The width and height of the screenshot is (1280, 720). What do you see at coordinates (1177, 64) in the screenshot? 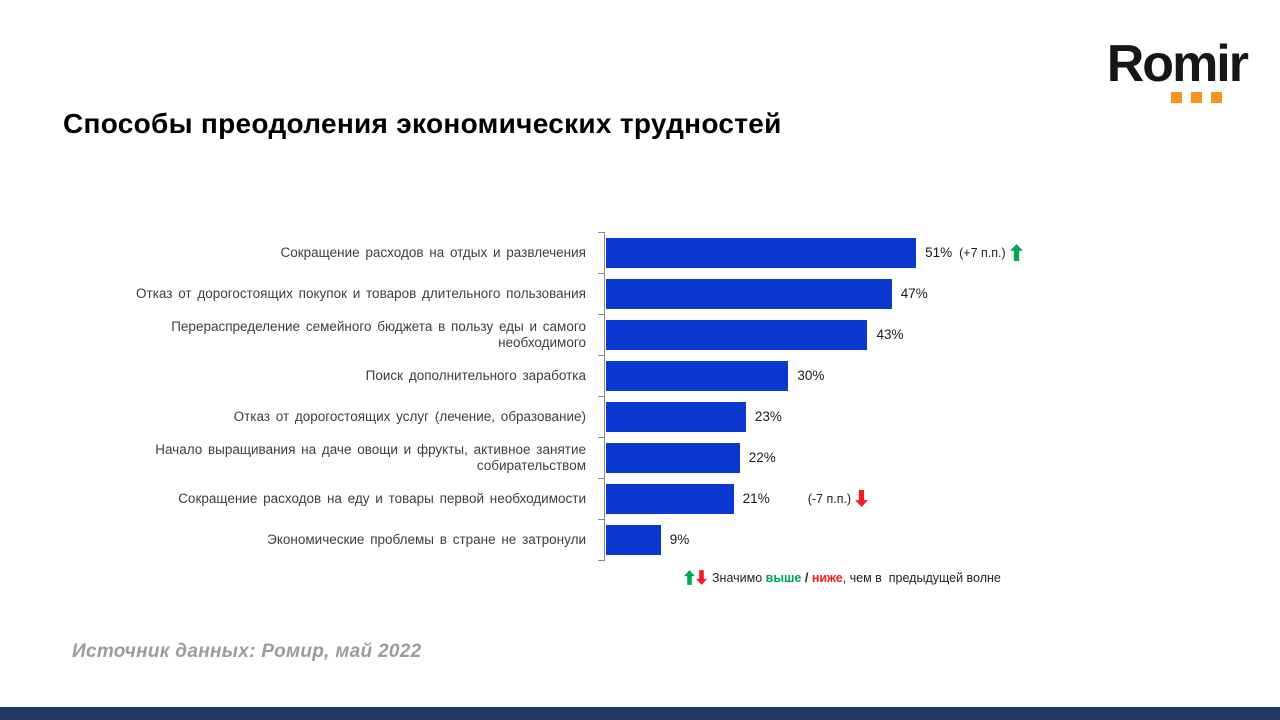
I see `logo-text: Romir` at bounding box center [1177, 64].